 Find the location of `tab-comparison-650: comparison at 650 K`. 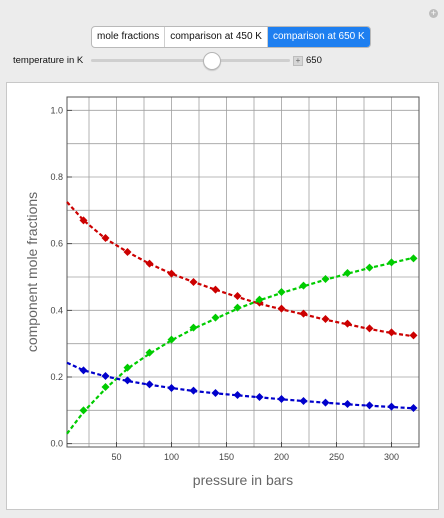

tab-comparison-650: comparison at 650 K is located at coordinates (318, 37).